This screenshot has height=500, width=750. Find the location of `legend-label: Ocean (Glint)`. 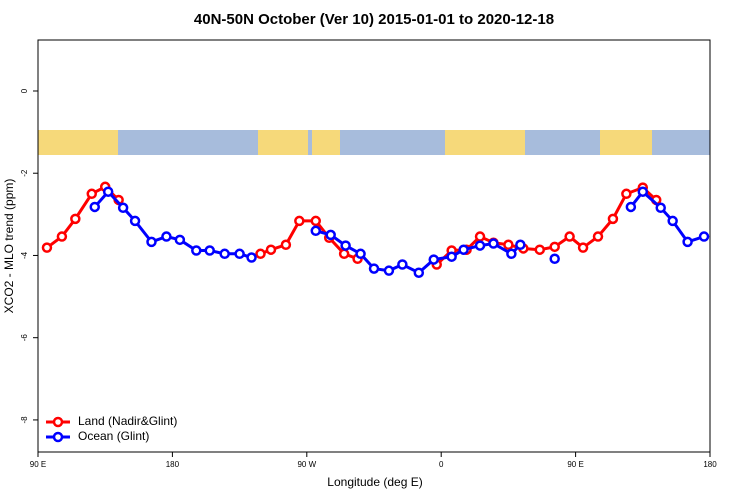

legend-label: Ocean (Glint) is located at coordinates (113, 436).